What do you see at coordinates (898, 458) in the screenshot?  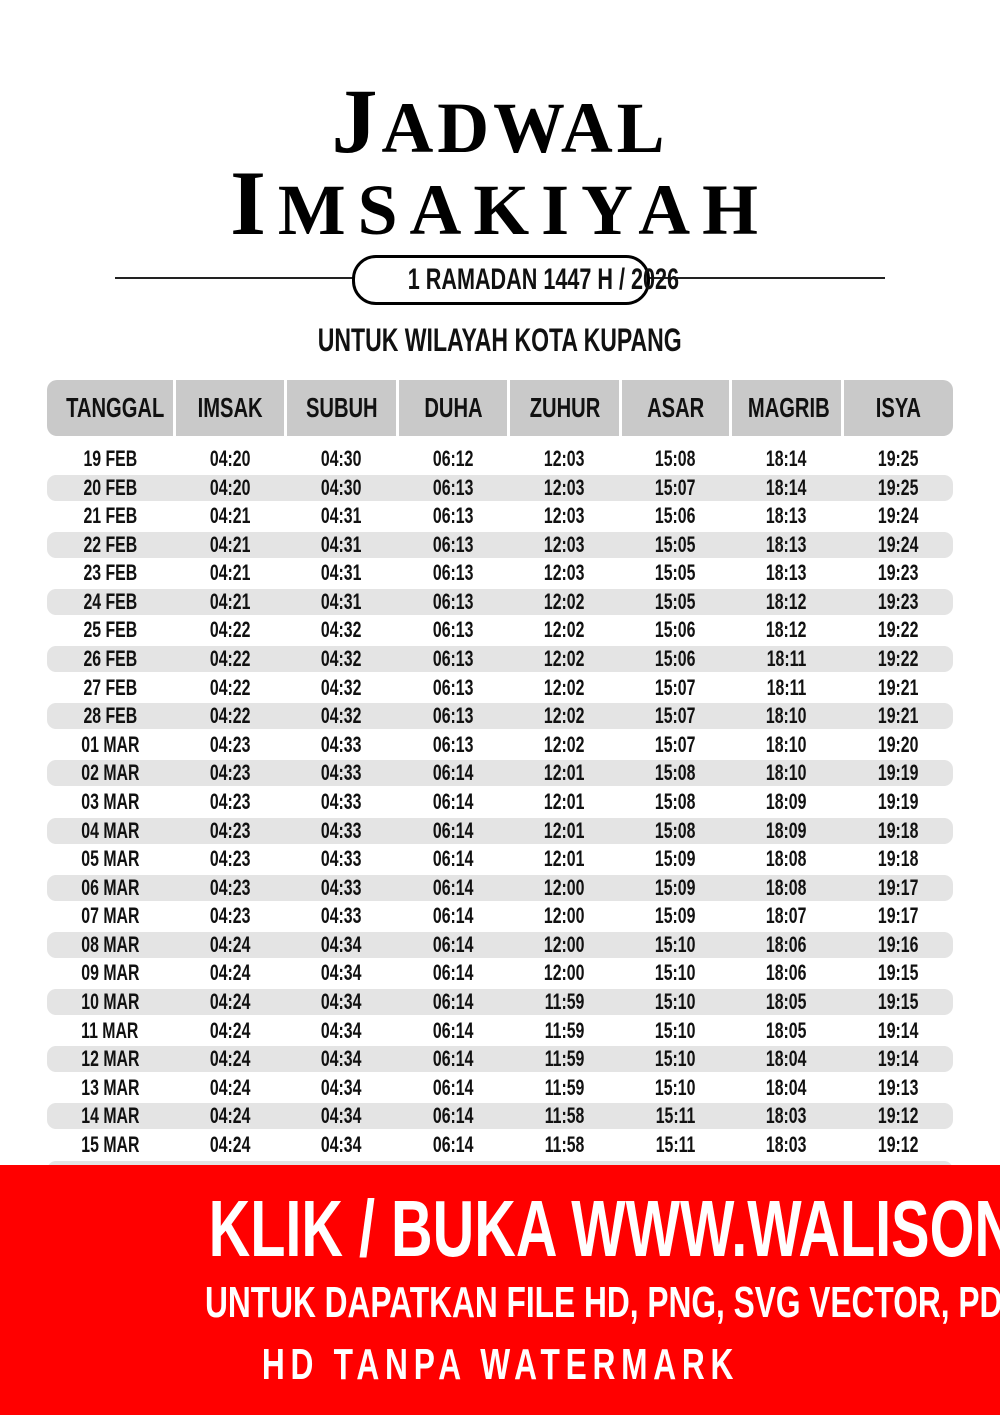 I see `cell-text: 19:25` at bounding box center [898, 458].